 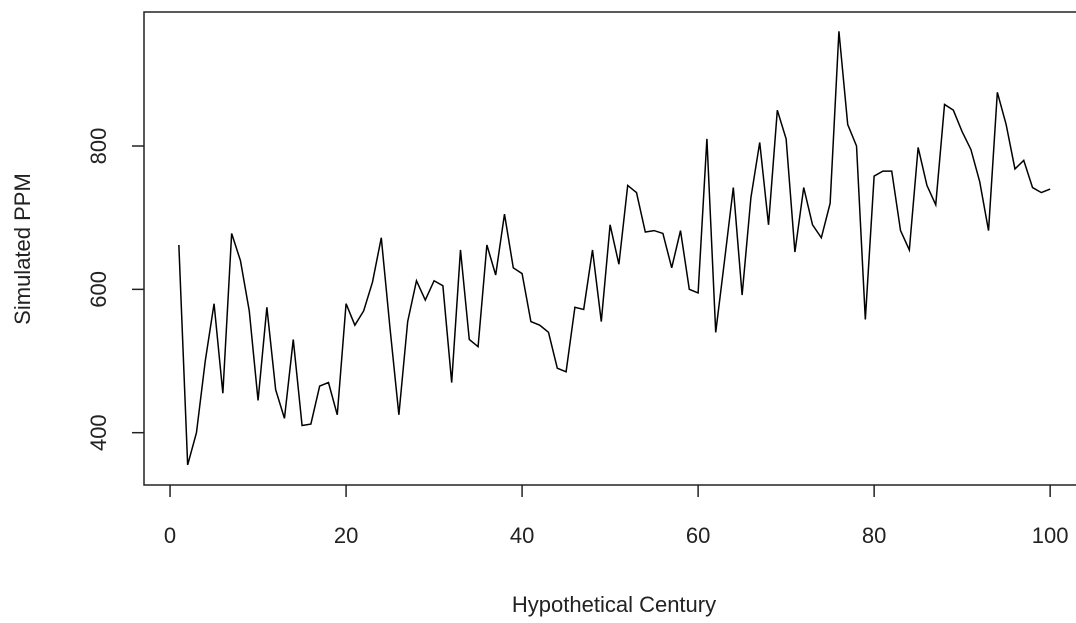 I want to click on y-tick-label: 600, so click(x=98, y=289).